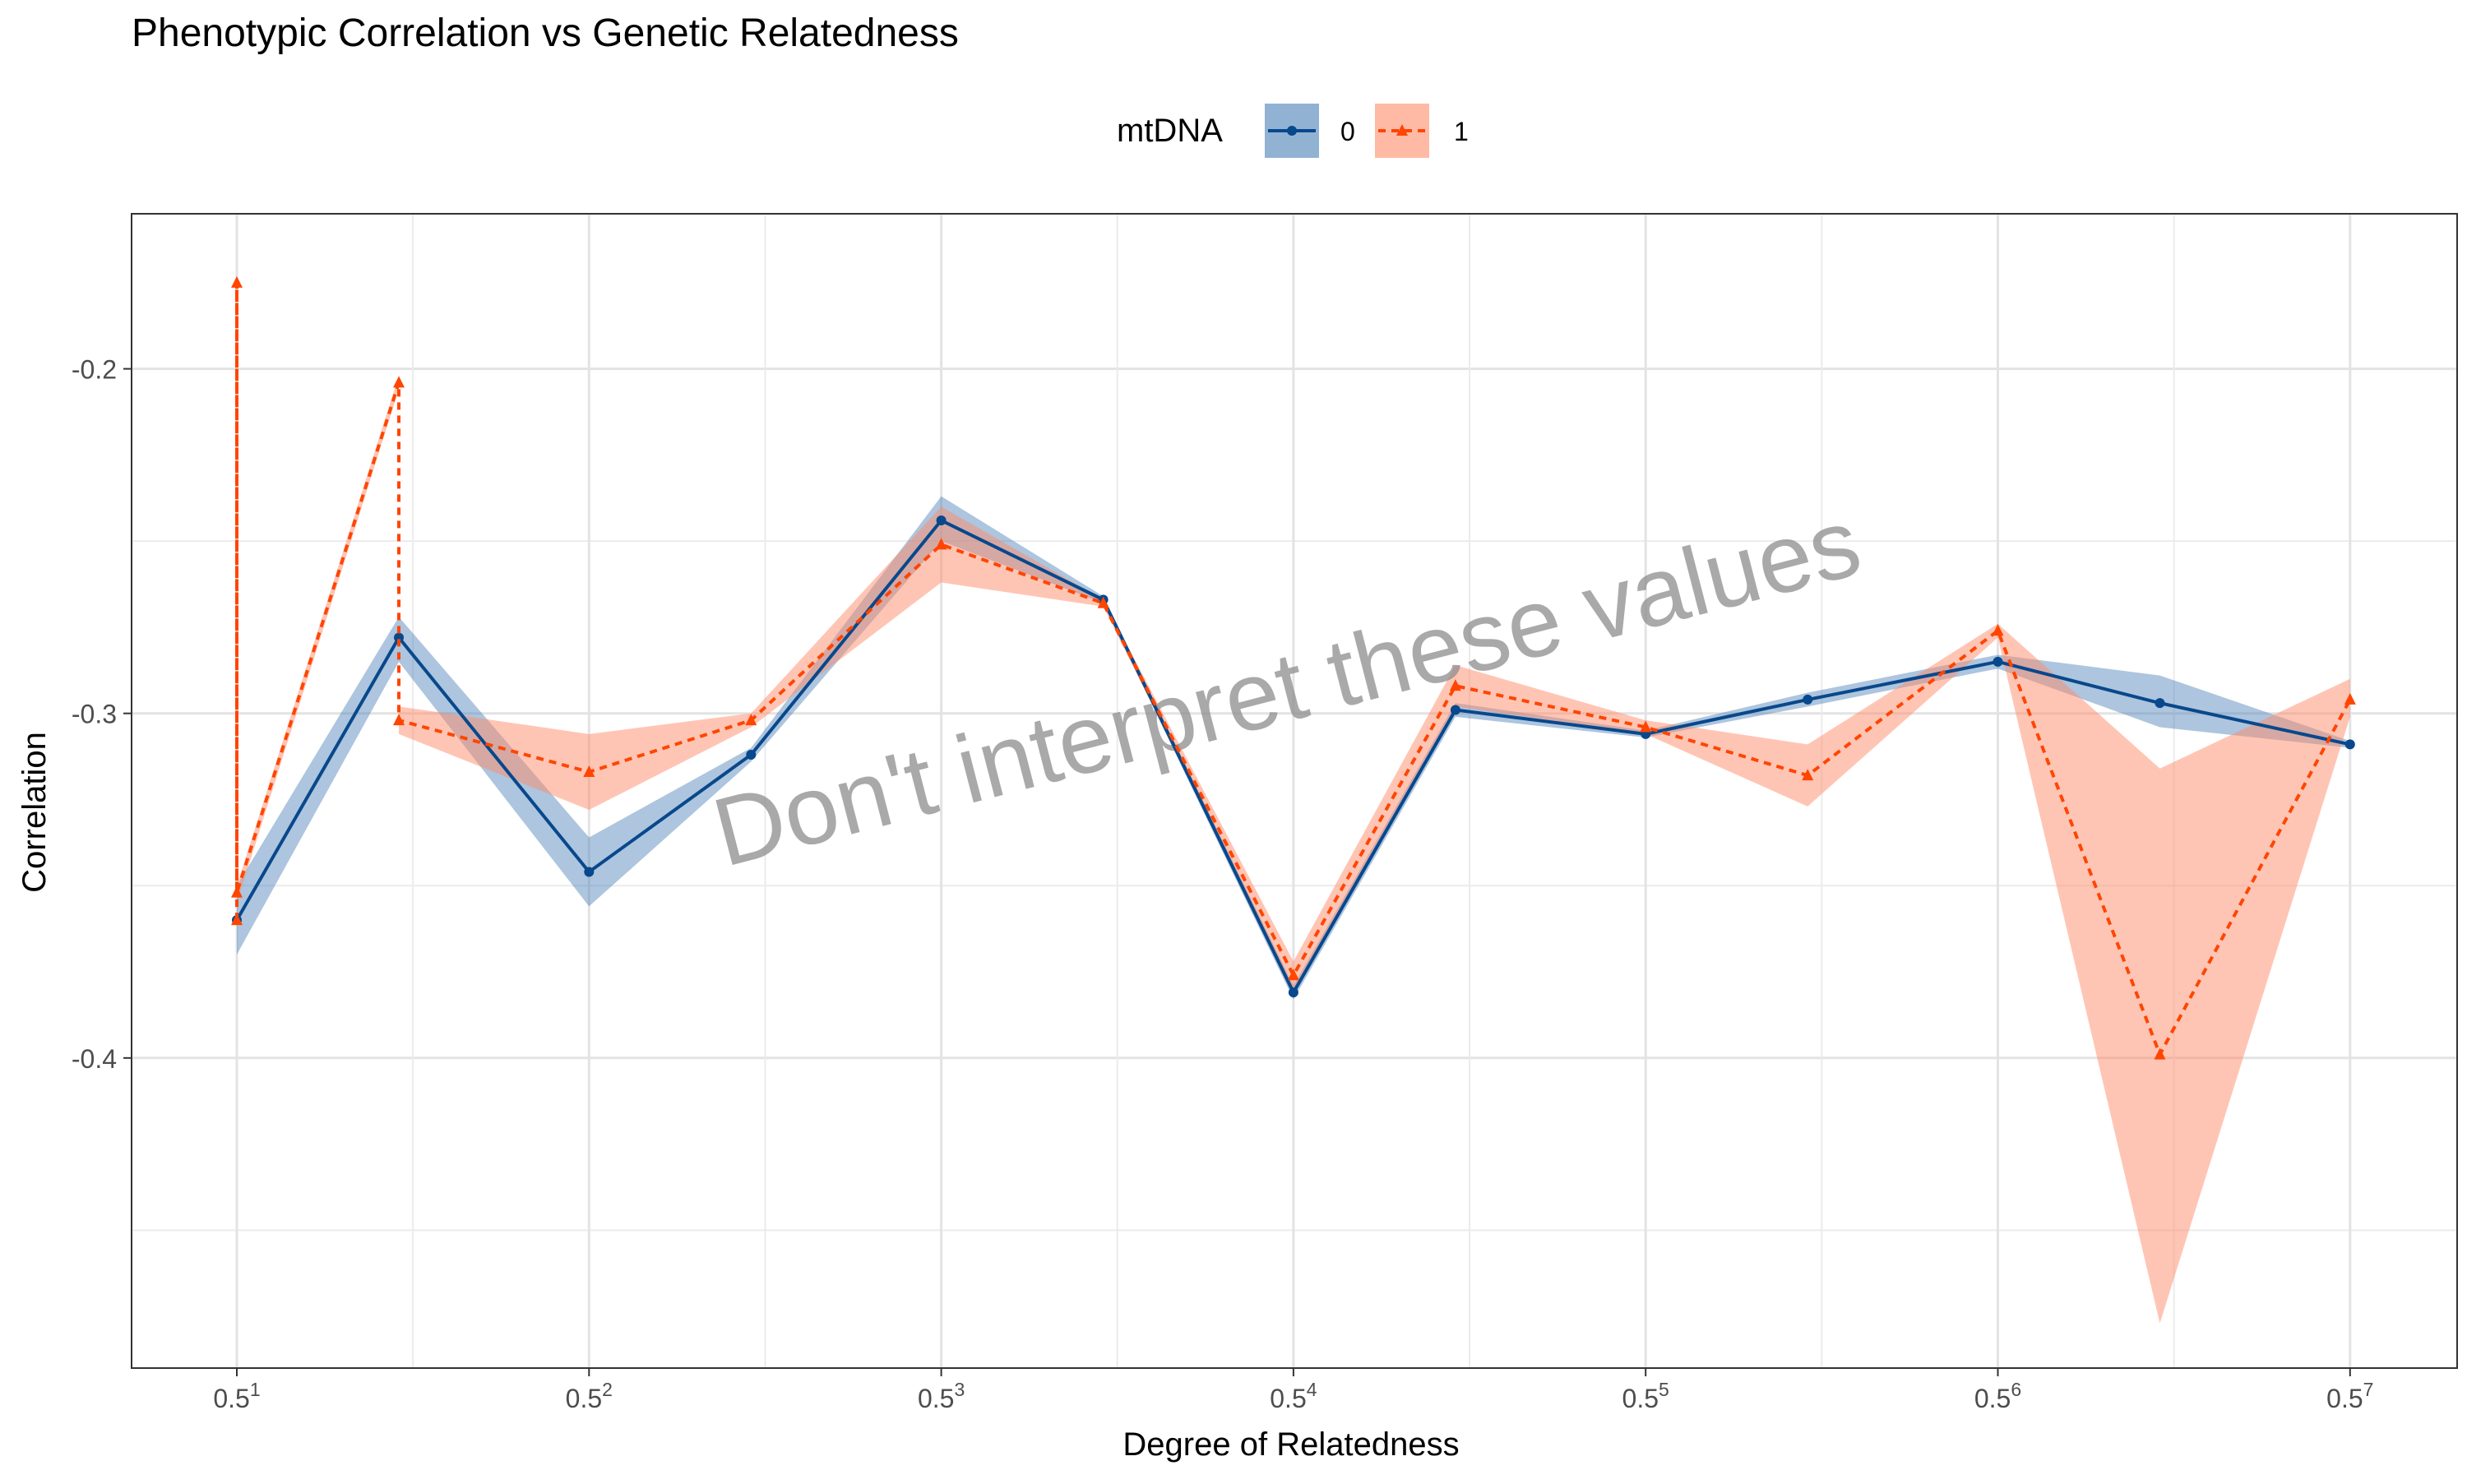  I want to click on x-tick-label: 0.57, so click(2349, 1396).